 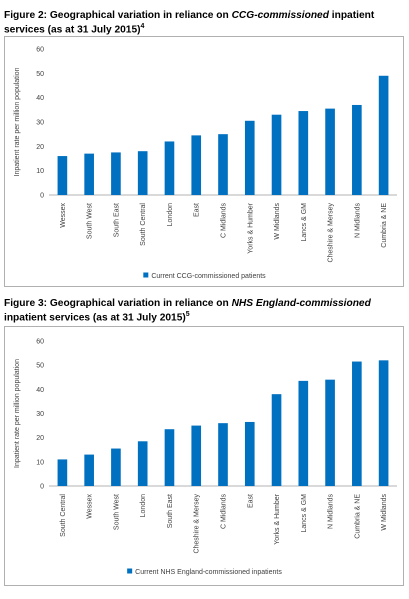 What do you see at coordinates (189, 23) in the screenshot?
I see `figure-2-title-suffix: inpatient services (as at 31 July 2015)` at bounding box center [189, 23].